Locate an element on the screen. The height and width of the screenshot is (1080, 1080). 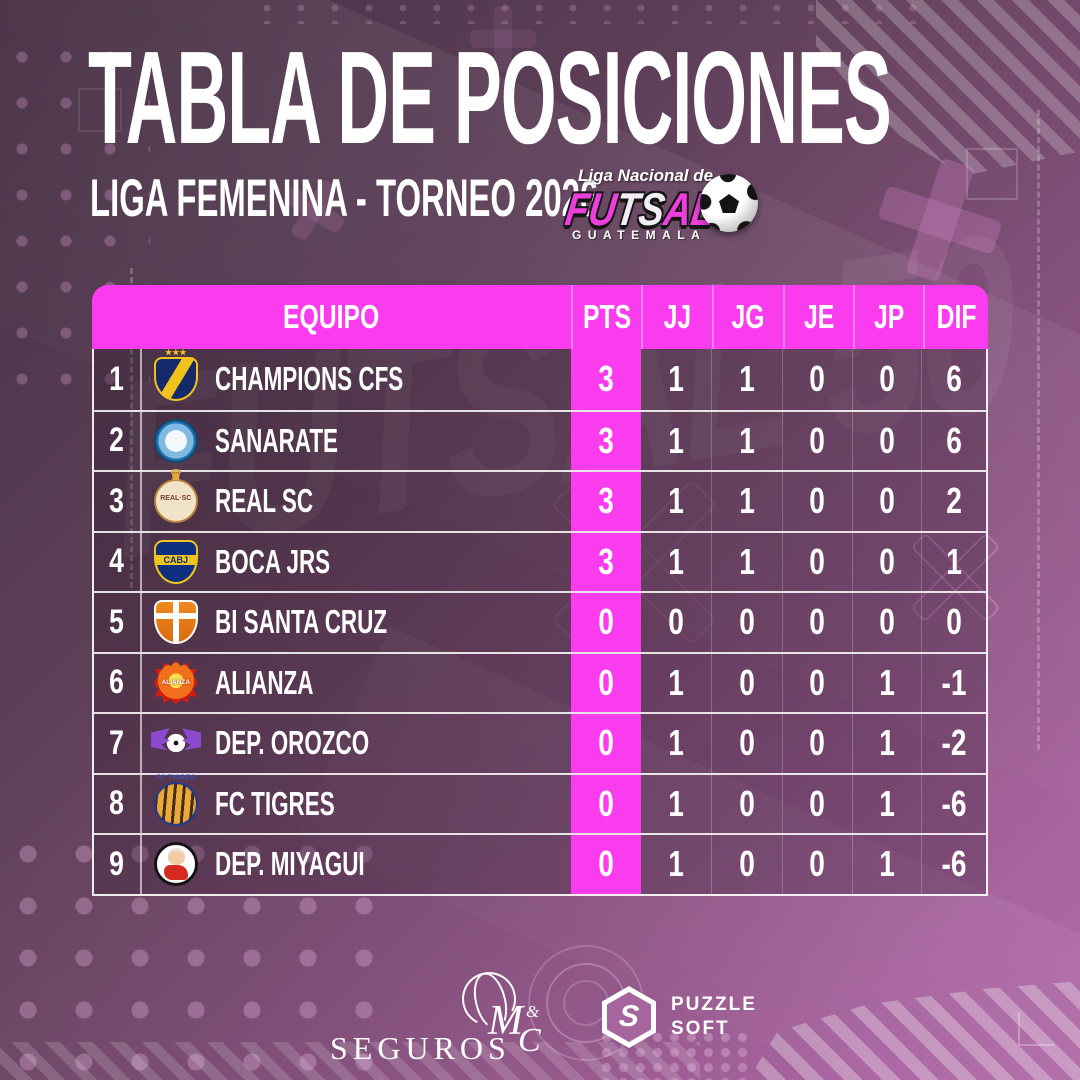
table-header-row: EQUIPO PTS JJ JG JE JP DIF is located at coordinates (540, 317).